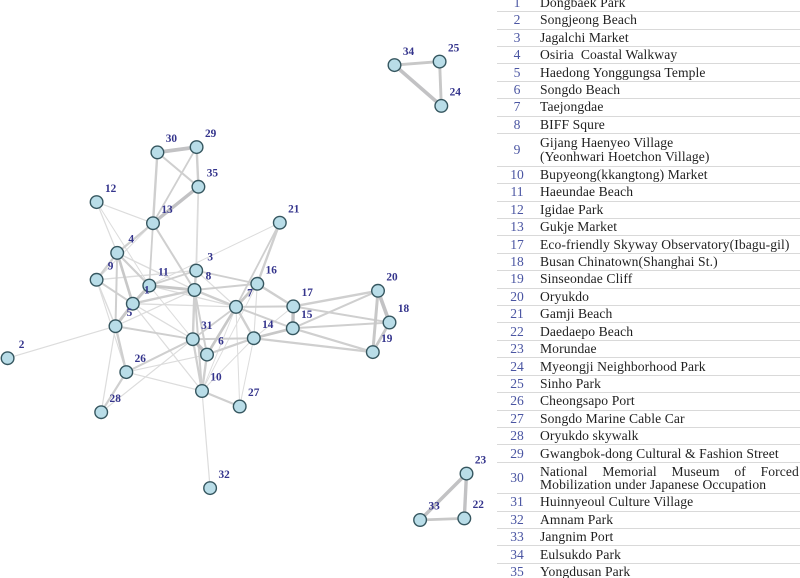  What do you see at coordinates (254, 393) in the screenshot?
I see `svg-text: 27` at bounding box center [254, 393].